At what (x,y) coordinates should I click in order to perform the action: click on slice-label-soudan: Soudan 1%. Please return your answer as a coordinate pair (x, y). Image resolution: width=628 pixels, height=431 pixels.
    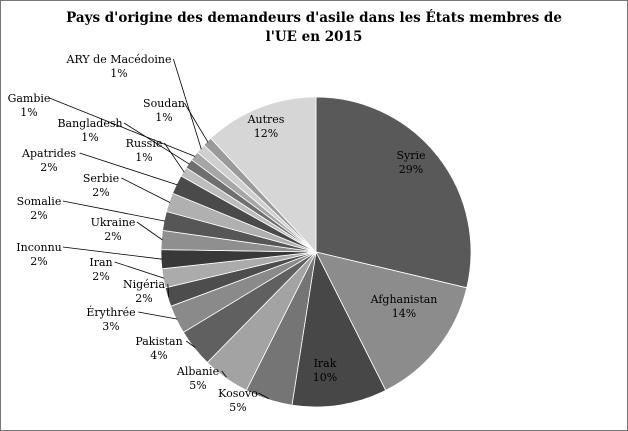
    Looking at the image, I should click on (164, 110).